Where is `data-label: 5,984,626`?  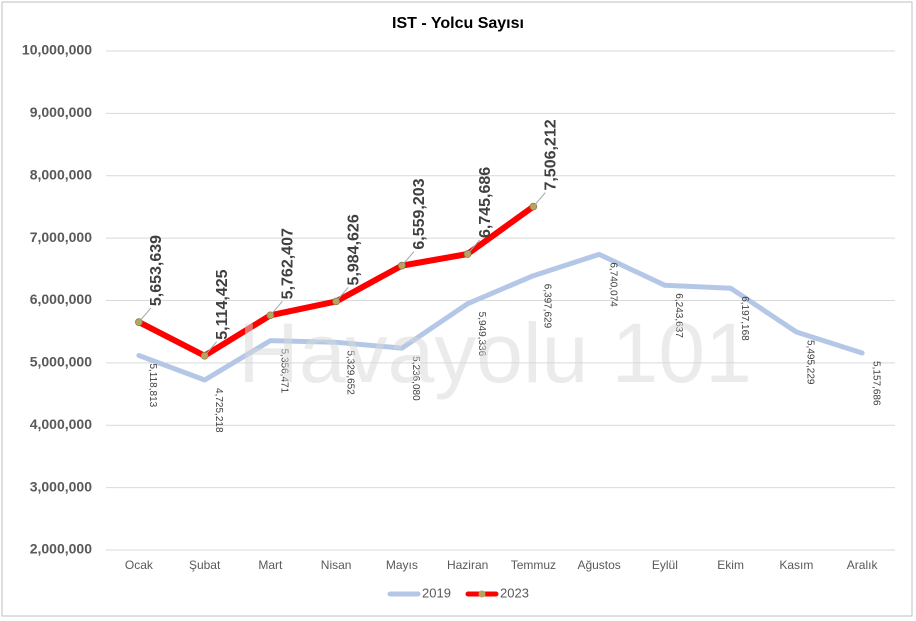
data-label: 5,984,626 is located at coordinates (353, 249).